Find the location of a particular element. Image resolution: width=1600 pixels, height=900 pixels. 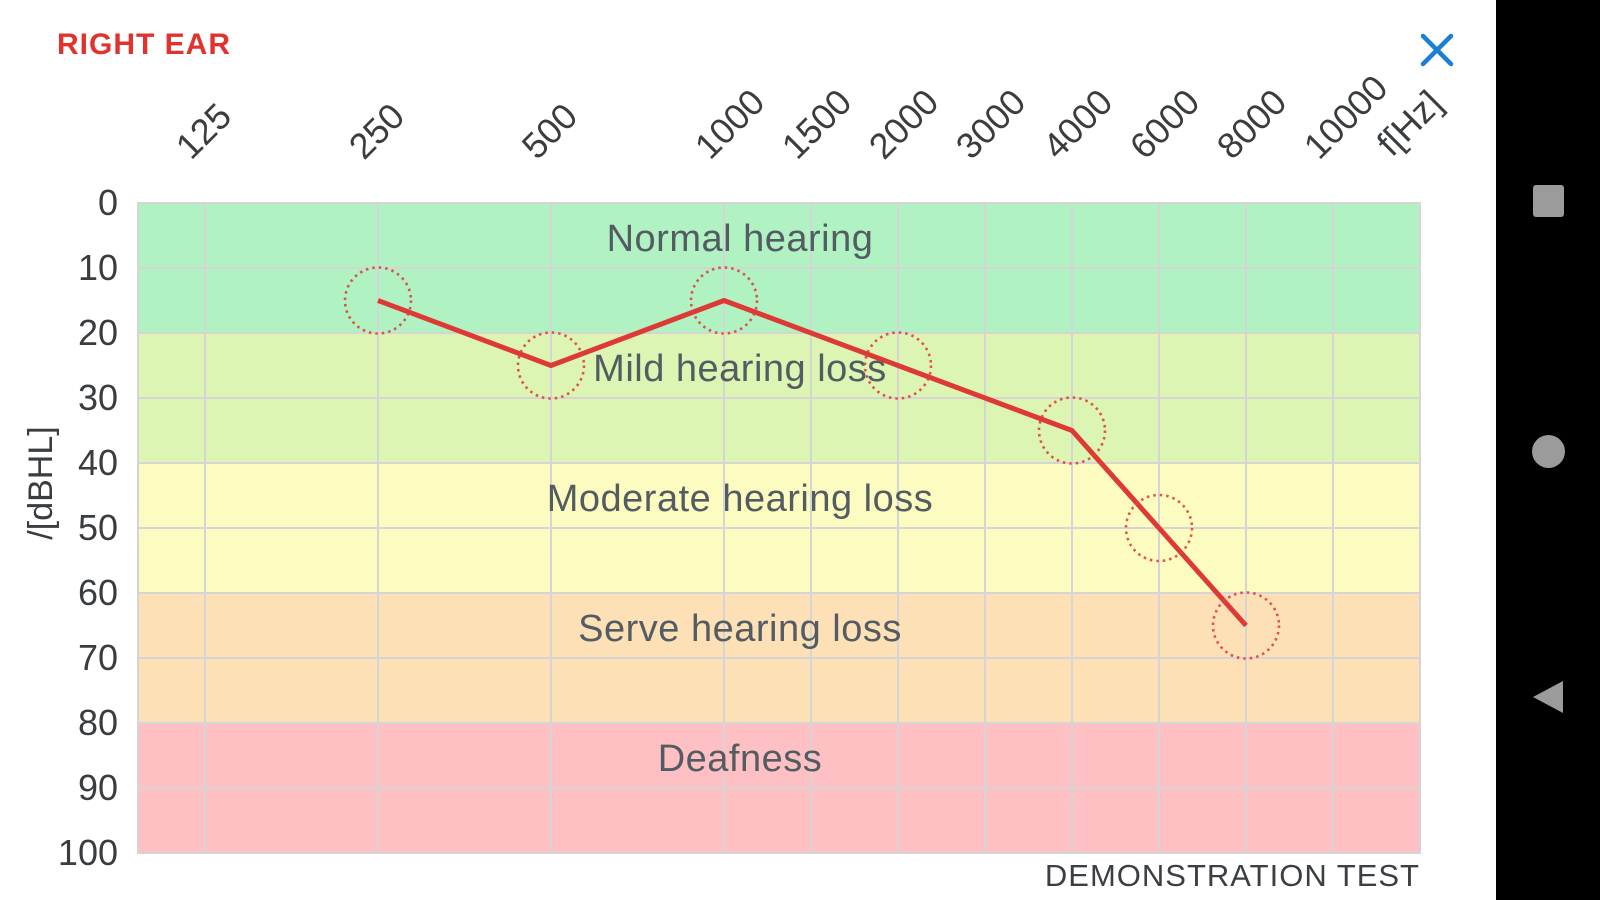

close-button is located at coordinates (1437, 50).